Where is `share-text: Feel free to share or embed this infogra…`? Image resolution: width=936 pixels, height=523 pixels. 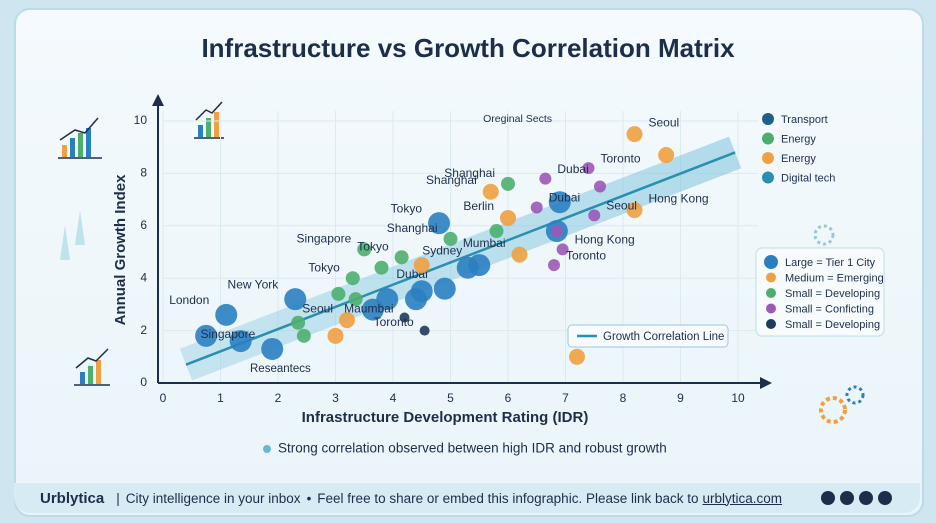 share-text: Feel free to share or embed this infogra… is located at coordinates (508, 498).